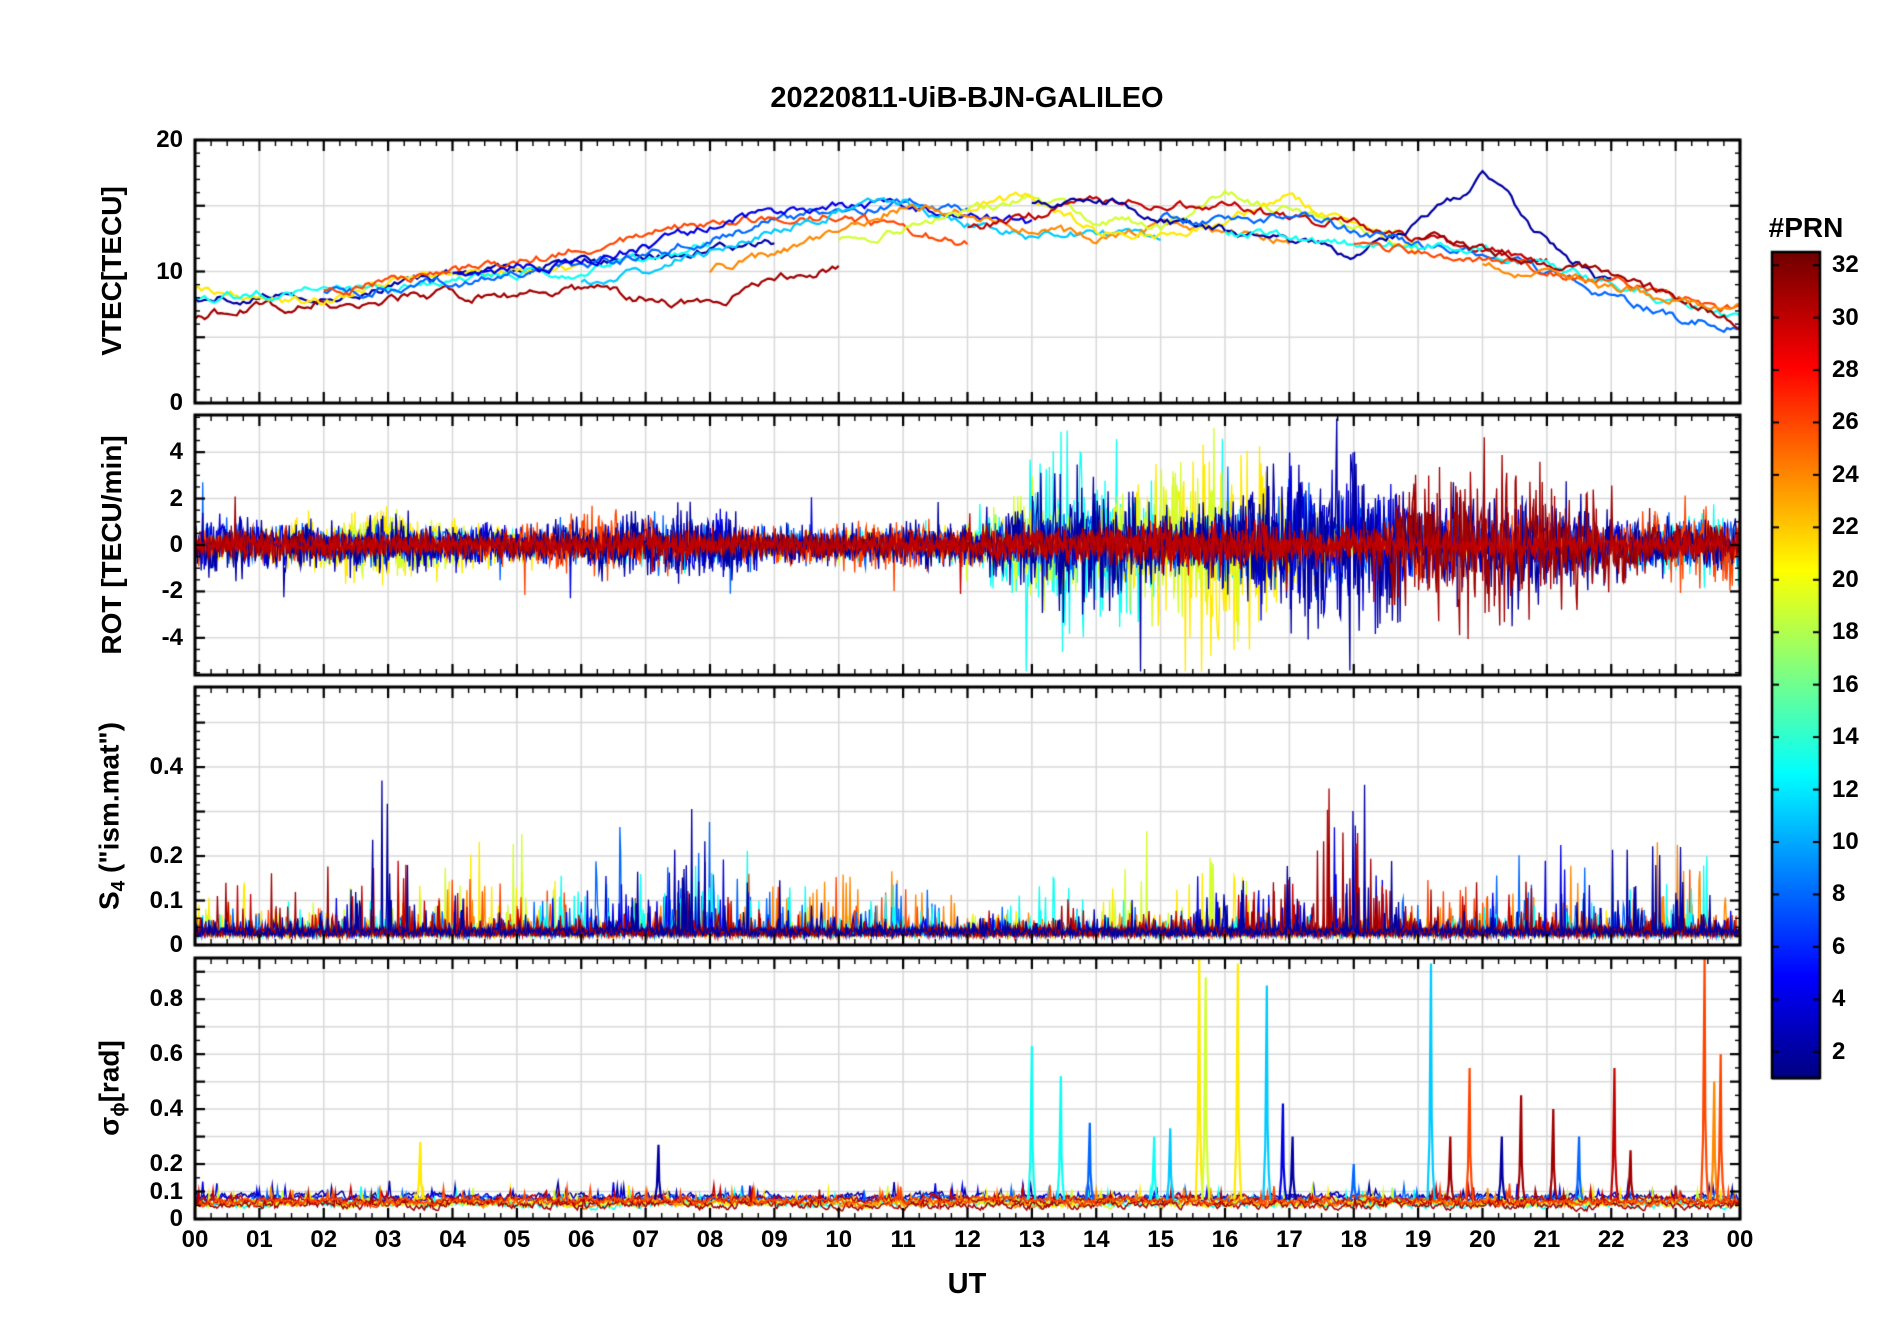 This screenshot has width=1902, height=1330. I want to click on y-tick-label-rot: 0, so click(176, 544).